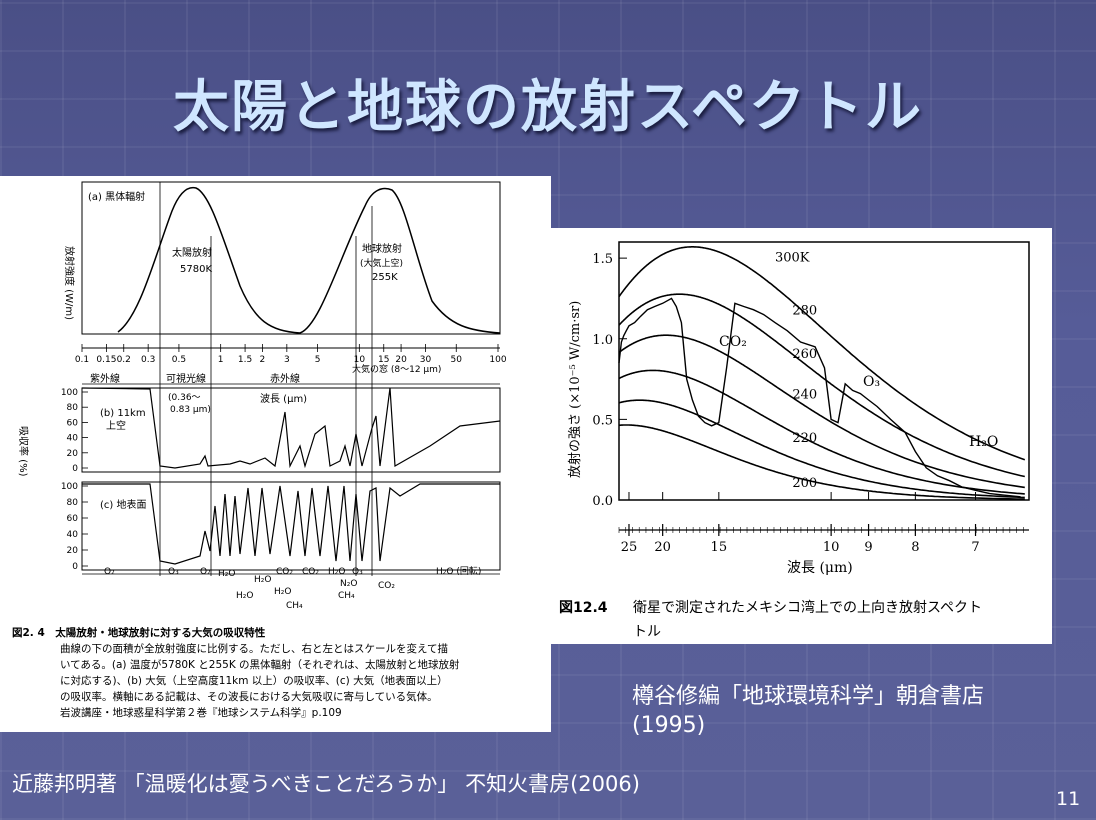  I want to click on wavelength-label-left: 波長 (μm), so click(283, 398).